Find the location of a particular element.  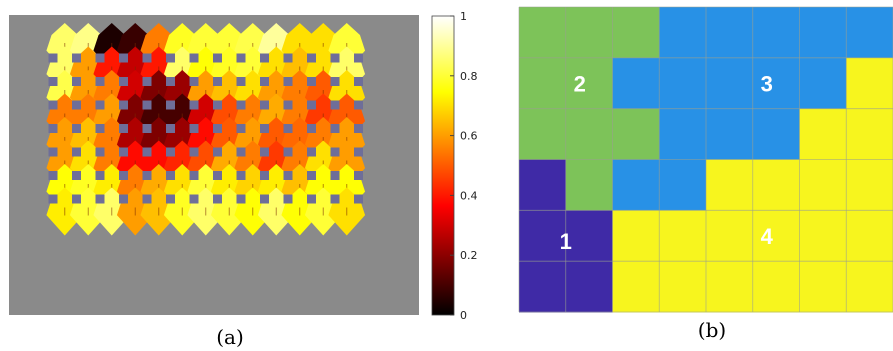

colorbar-gradient is located at coordinates (443, 165).